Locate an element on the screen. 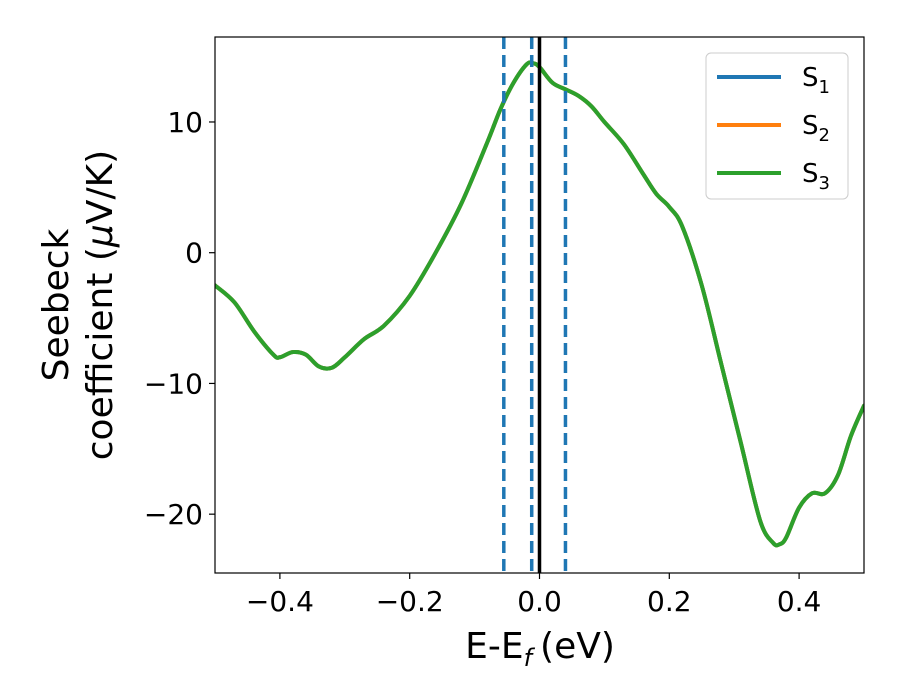  x-tick-label: −0.4 is located at coordinates (280, 601).